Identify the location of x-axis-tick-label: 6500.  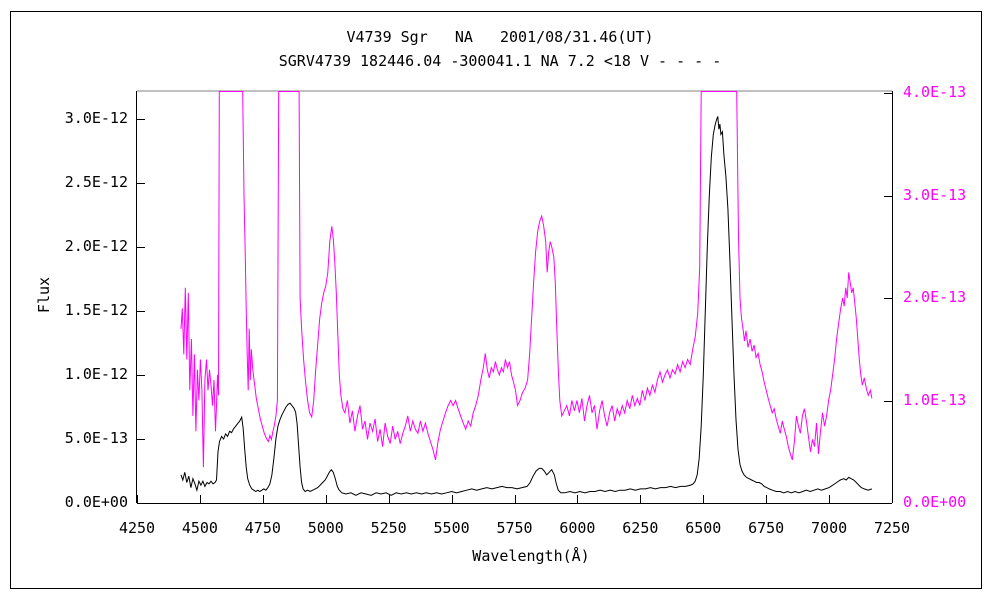
(703, 528).